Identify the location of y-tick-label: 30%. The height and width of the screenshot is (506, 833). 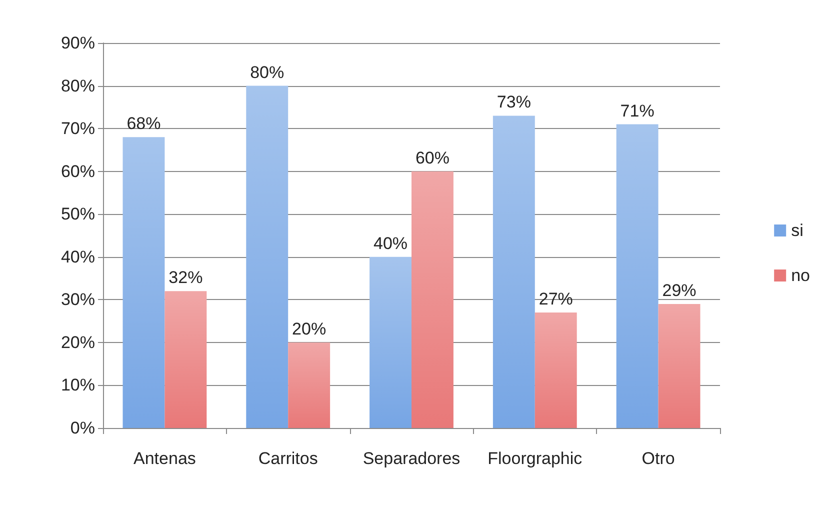
(77, 300).